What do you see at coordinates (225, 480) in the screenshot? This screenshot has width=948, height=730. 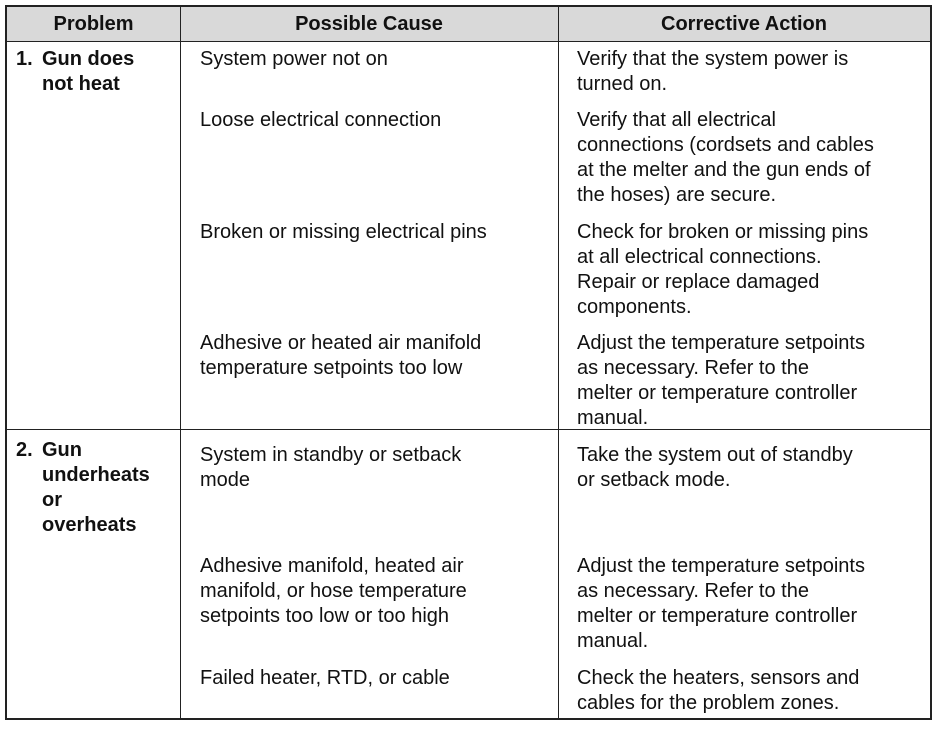 I see `text-line: mode` at bounding box center [225, 480].